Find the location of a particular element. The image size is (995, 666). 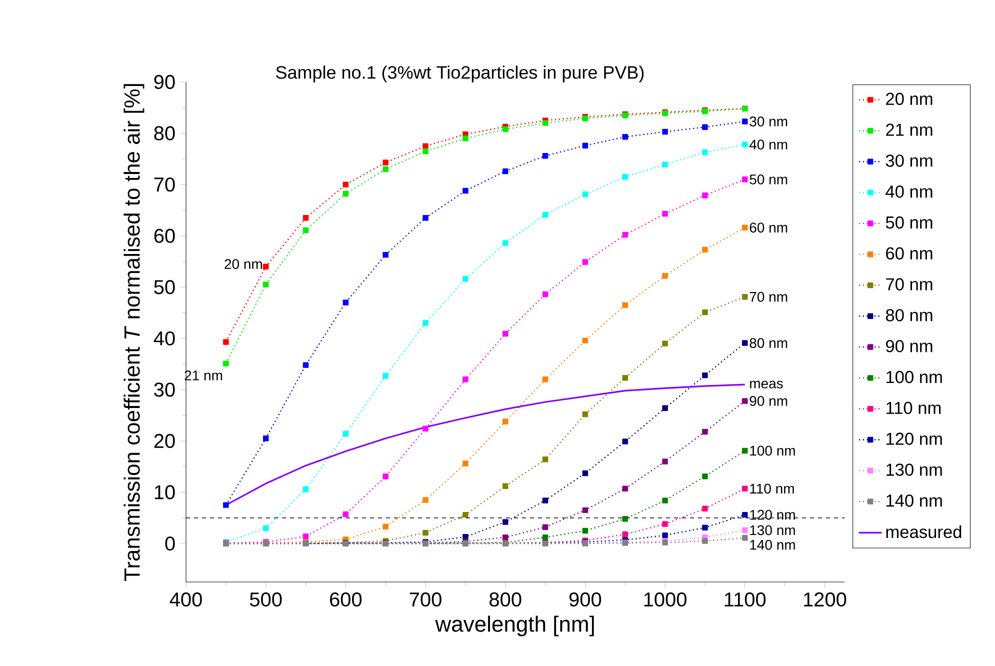

annotation: 60 nm is located at coordinates (769, 227).